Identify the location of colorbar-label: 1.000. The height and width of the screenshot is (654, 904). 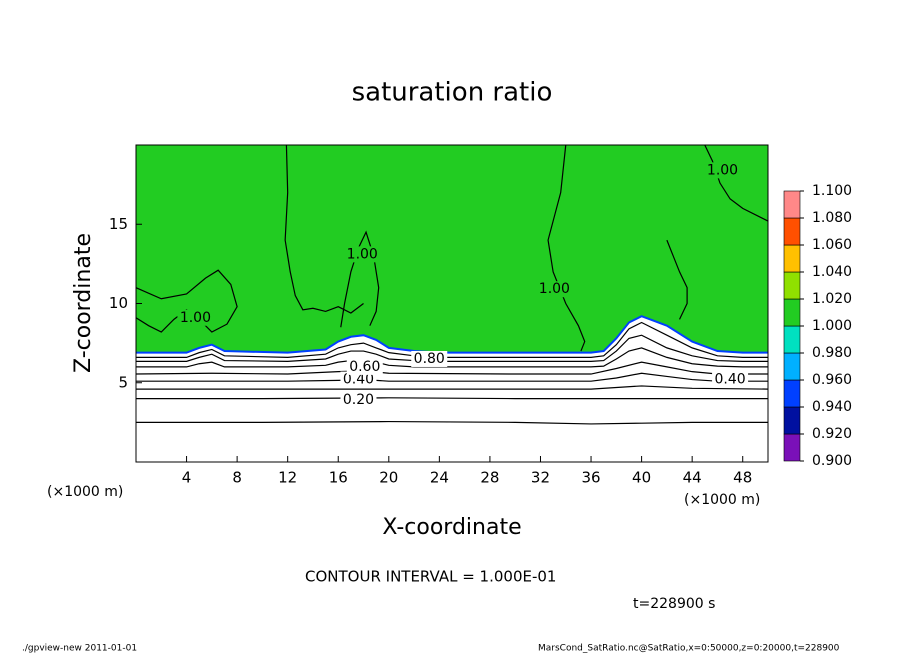
(832, 326).